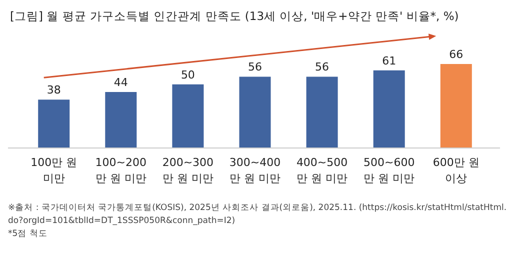 The height and width of the screenshot is (260, 518). What do you see at coordinates (322, 170) in the screenshot?
I see `x-tick-label: 400~500 만 원 미만` at bounding box center [322, 170].